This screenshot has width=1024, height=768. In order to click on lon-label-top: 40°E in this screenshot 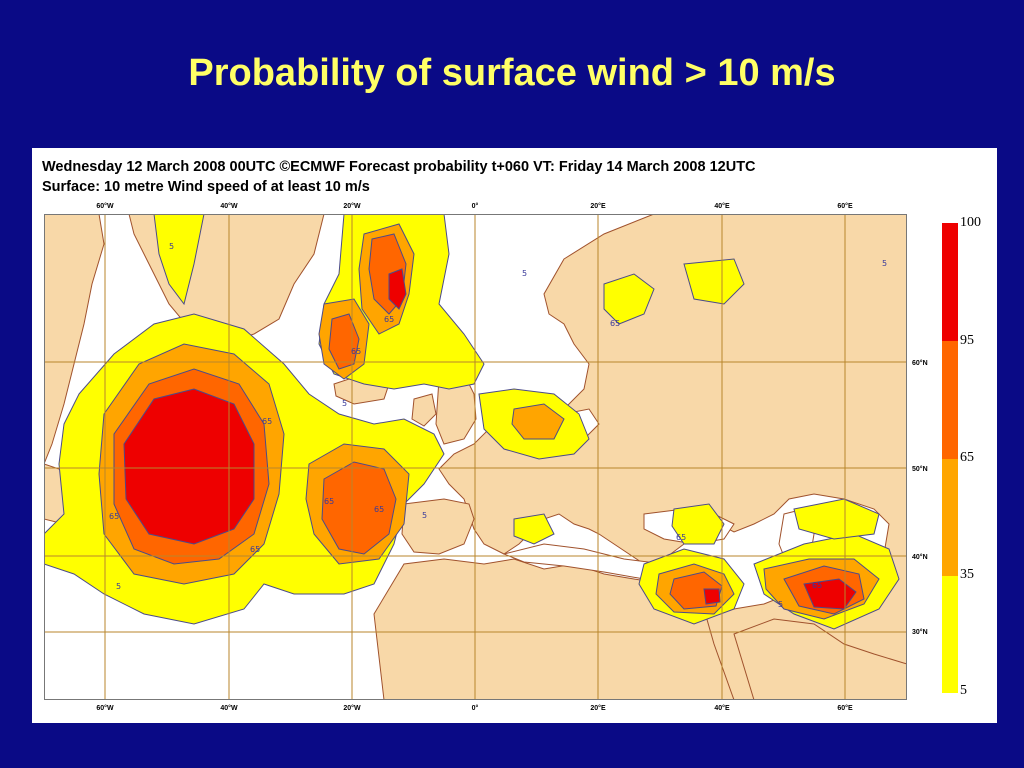, I will do `click(722, 206)`.